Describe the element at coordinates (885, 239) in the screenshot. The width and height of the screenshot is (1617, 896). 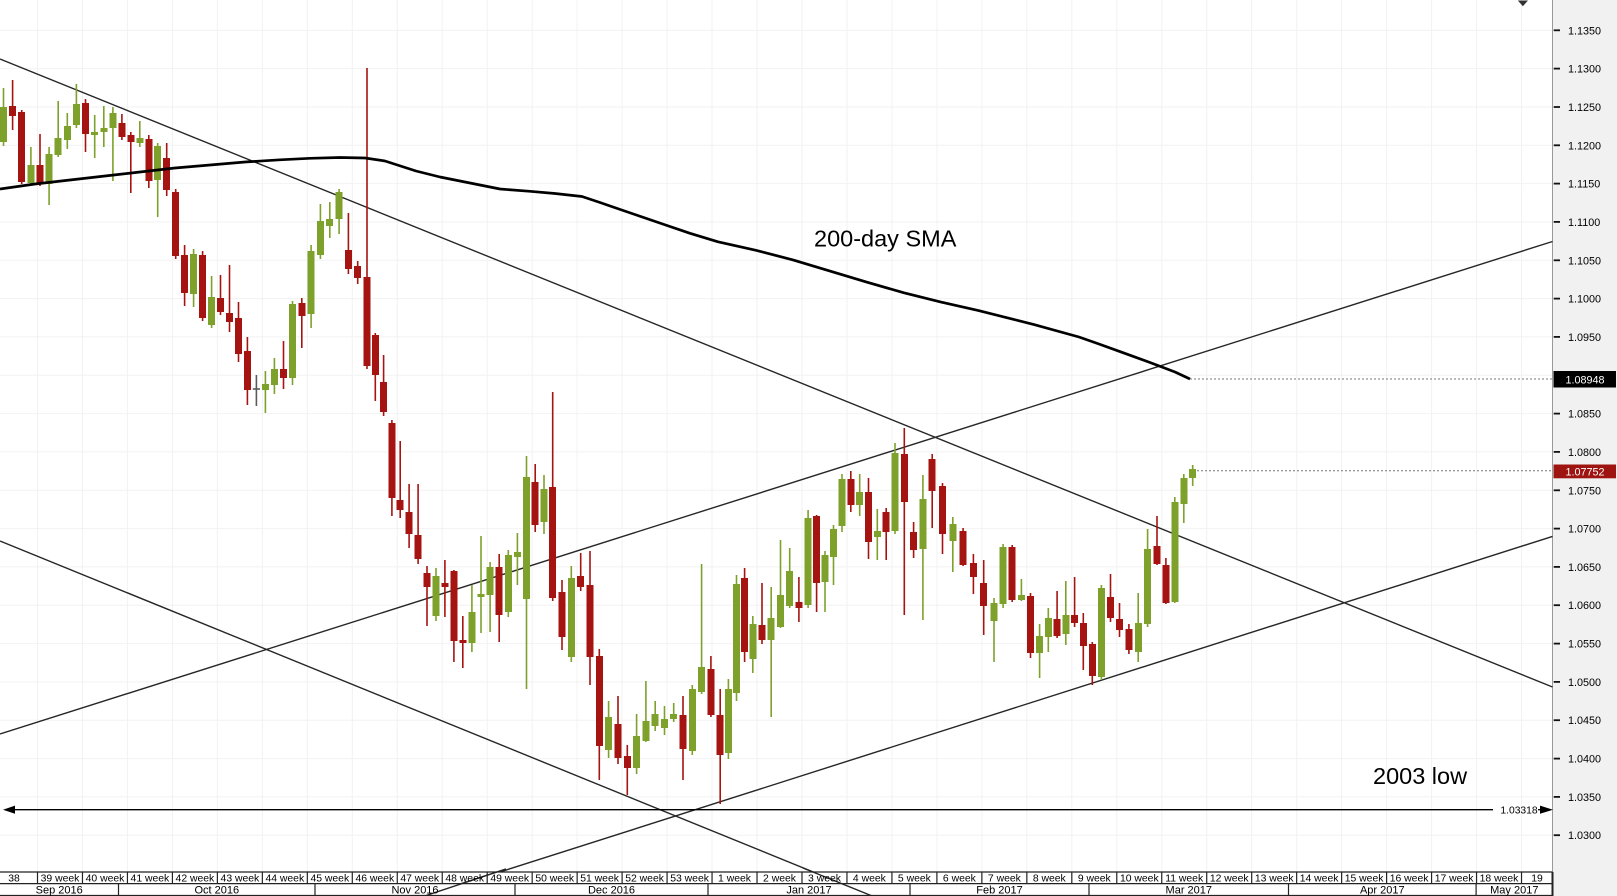
I see `svg-text: 200-day SMA` at that location.